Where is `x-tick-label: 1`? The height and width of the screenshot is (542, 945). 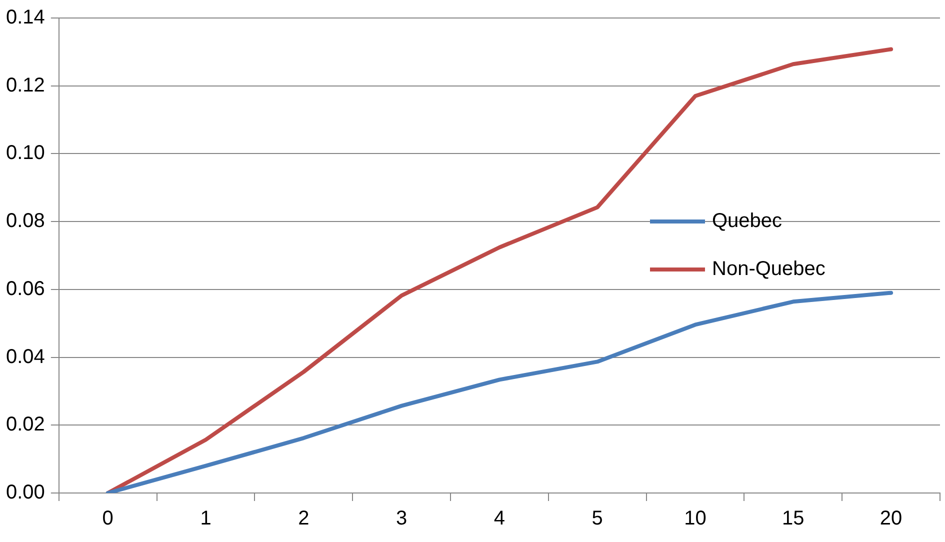 x-tick-label: 1 is located at coordinates (206, 519).